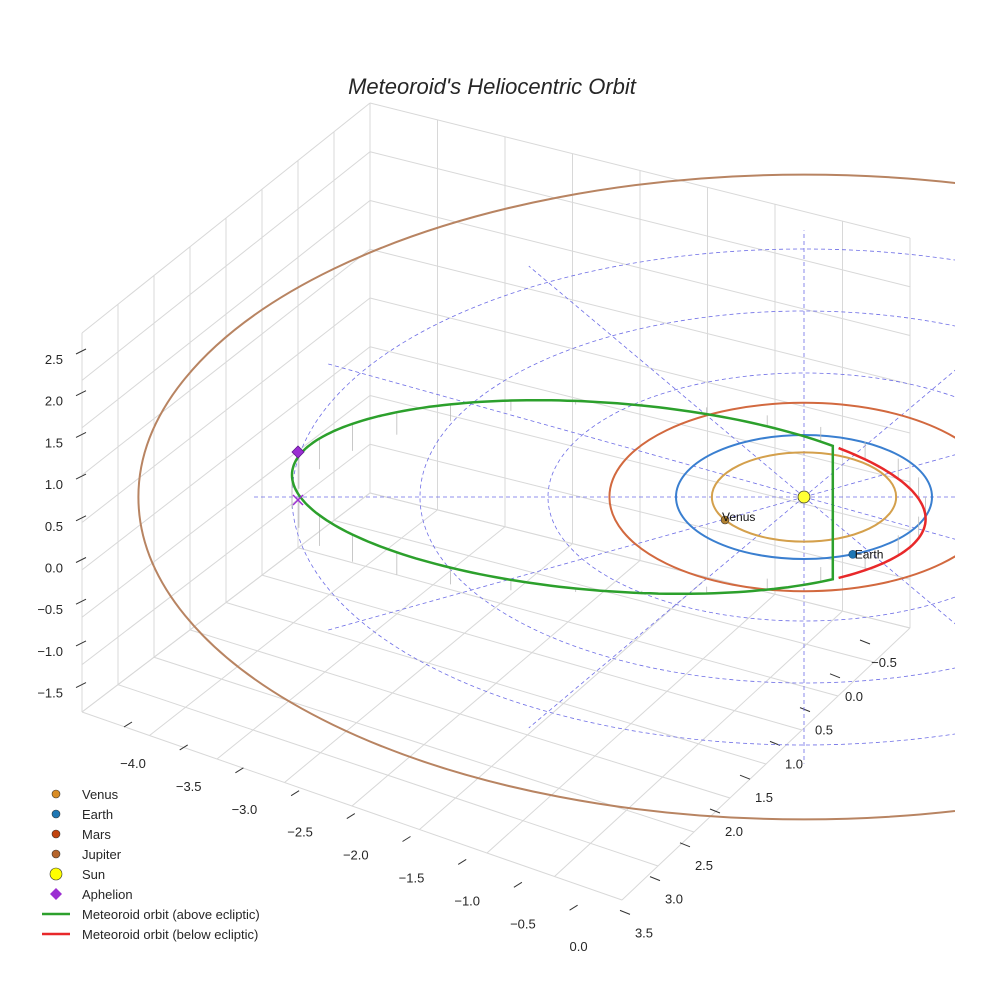 This screenshot has height=984, width=984. What do you see at coordinates (412, 878) in the screenshot?
I see `x-tick-label: −1.5` at bounding box center [412, 878].